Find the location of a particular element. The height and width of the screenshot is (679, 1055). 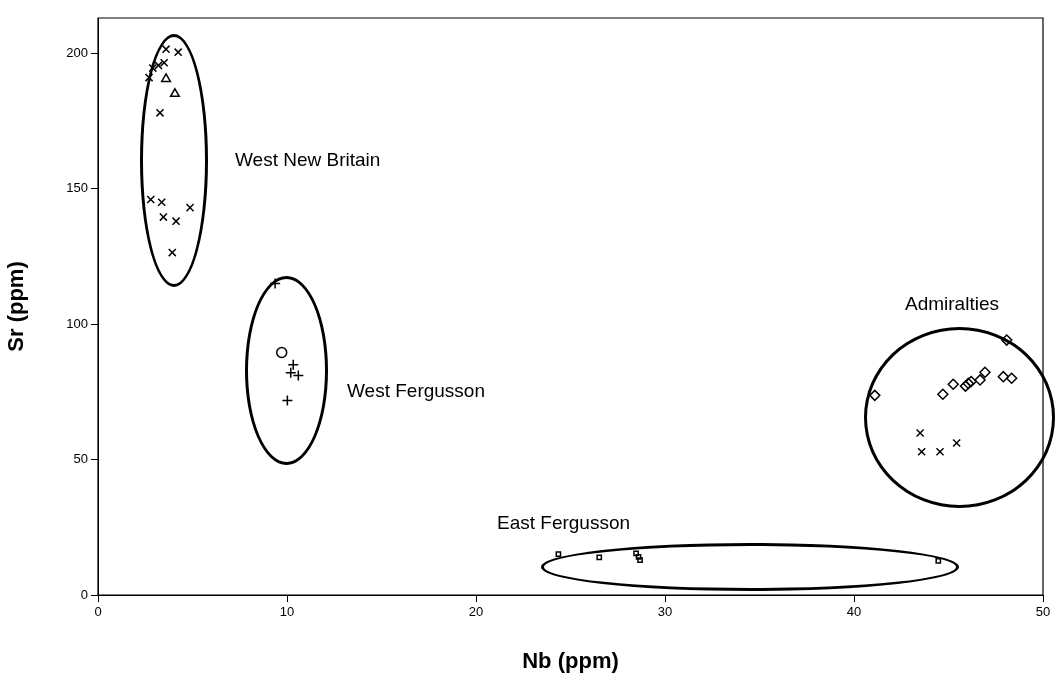

annotation: West Fergusson is located at coordinates (416, 391).